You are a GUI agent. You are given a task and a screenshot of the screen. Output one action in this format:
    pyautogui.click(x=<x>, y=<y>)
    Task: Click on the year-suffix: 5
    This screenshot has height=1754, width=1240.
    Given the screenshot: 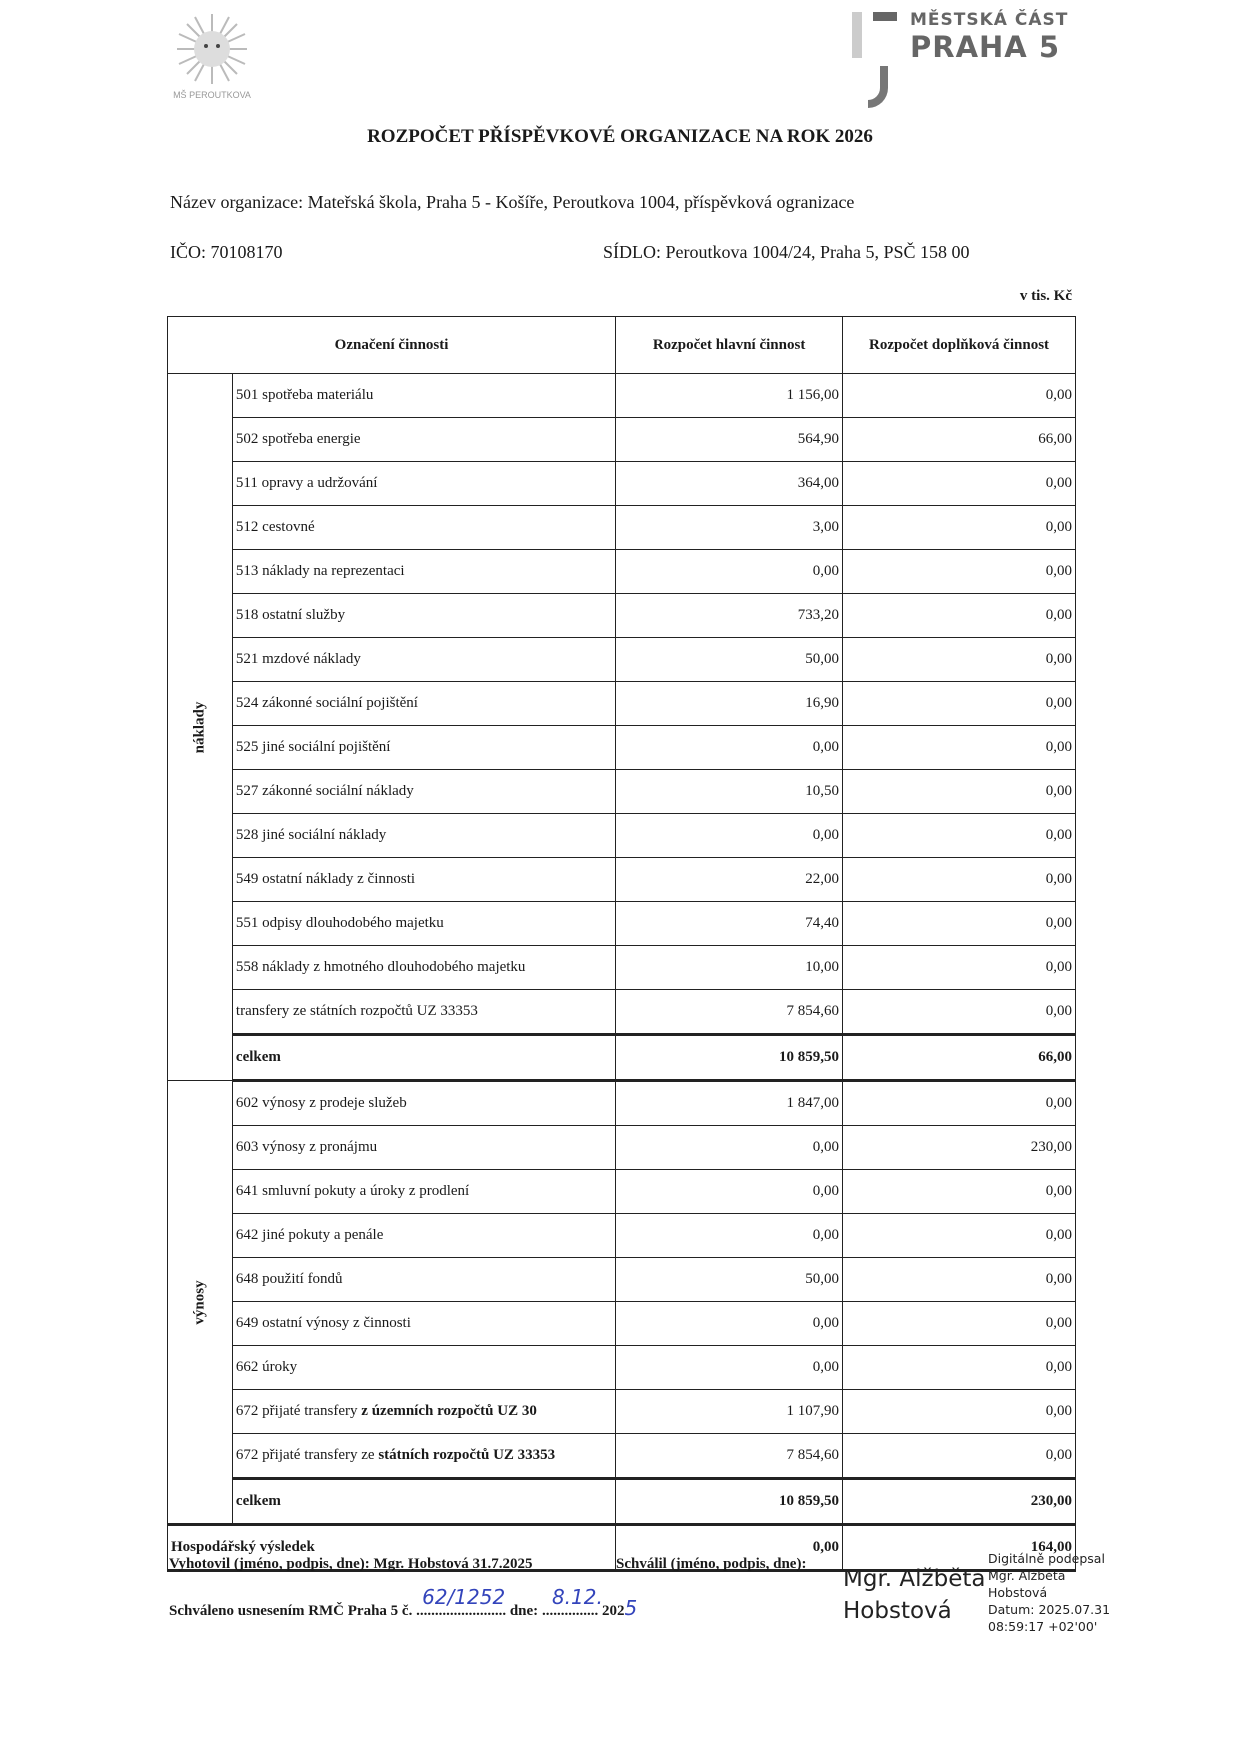 What is the action you would take?
    pyautogui.click(x=631, y=1608)
    